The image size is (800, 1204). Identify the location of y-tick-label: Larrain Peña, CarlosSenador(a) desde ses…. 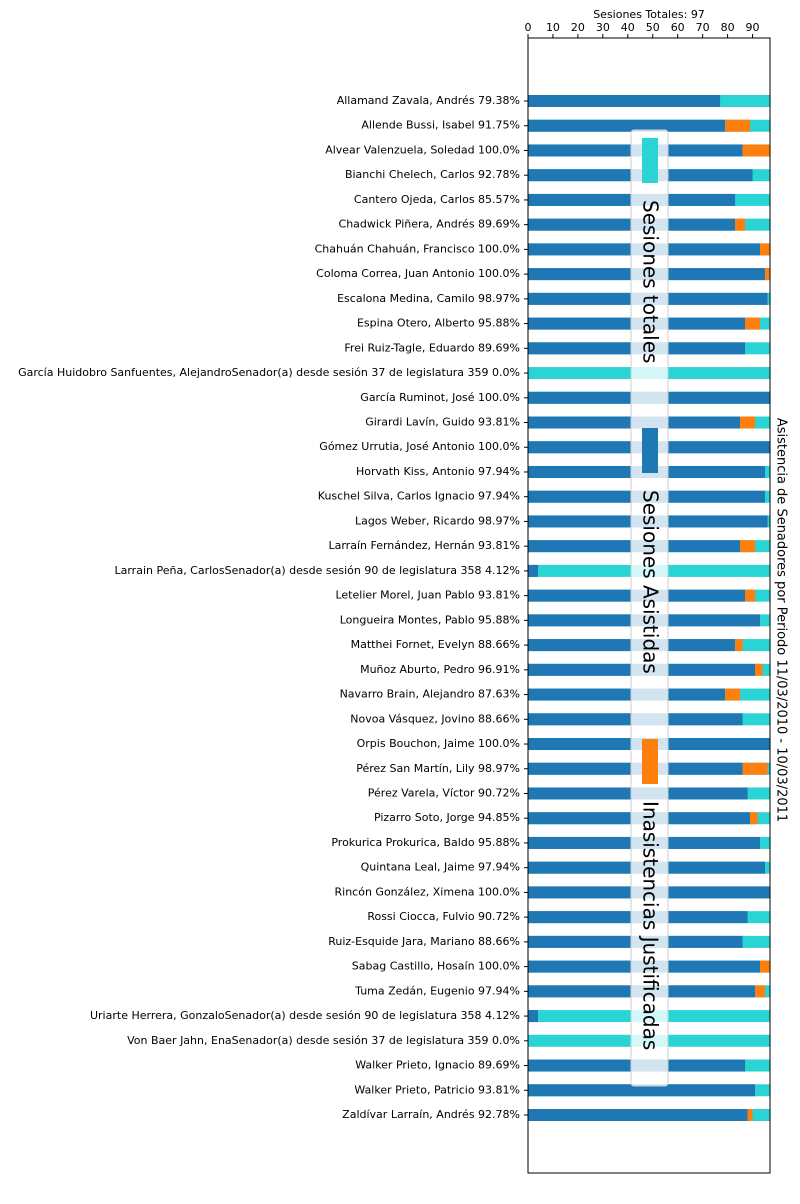
(317, 570).